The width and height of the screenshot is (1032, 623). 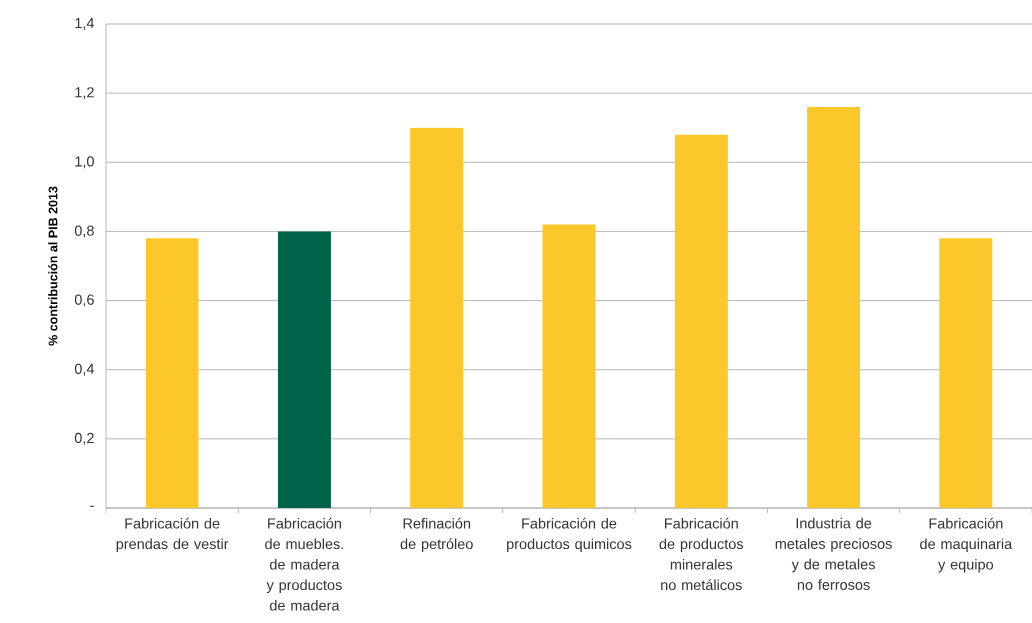 I want to click on x-tick-label: Fabricación de prendas de vestir, so click(x=172, y=534).